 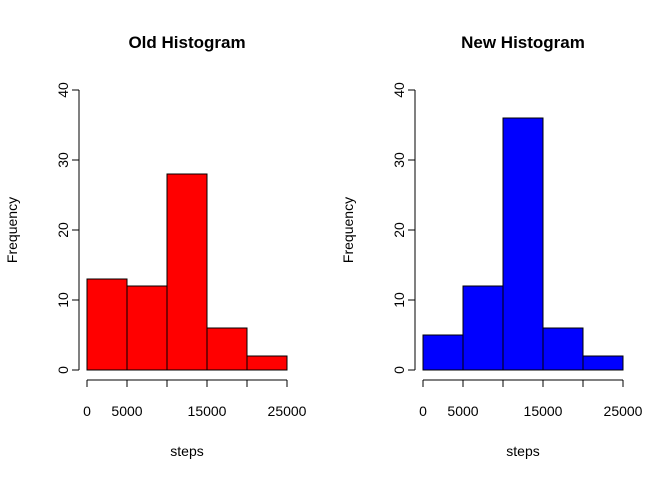 I want to click on old-histogram-y-tick-label-1: 10, so click(x=63, y=300).